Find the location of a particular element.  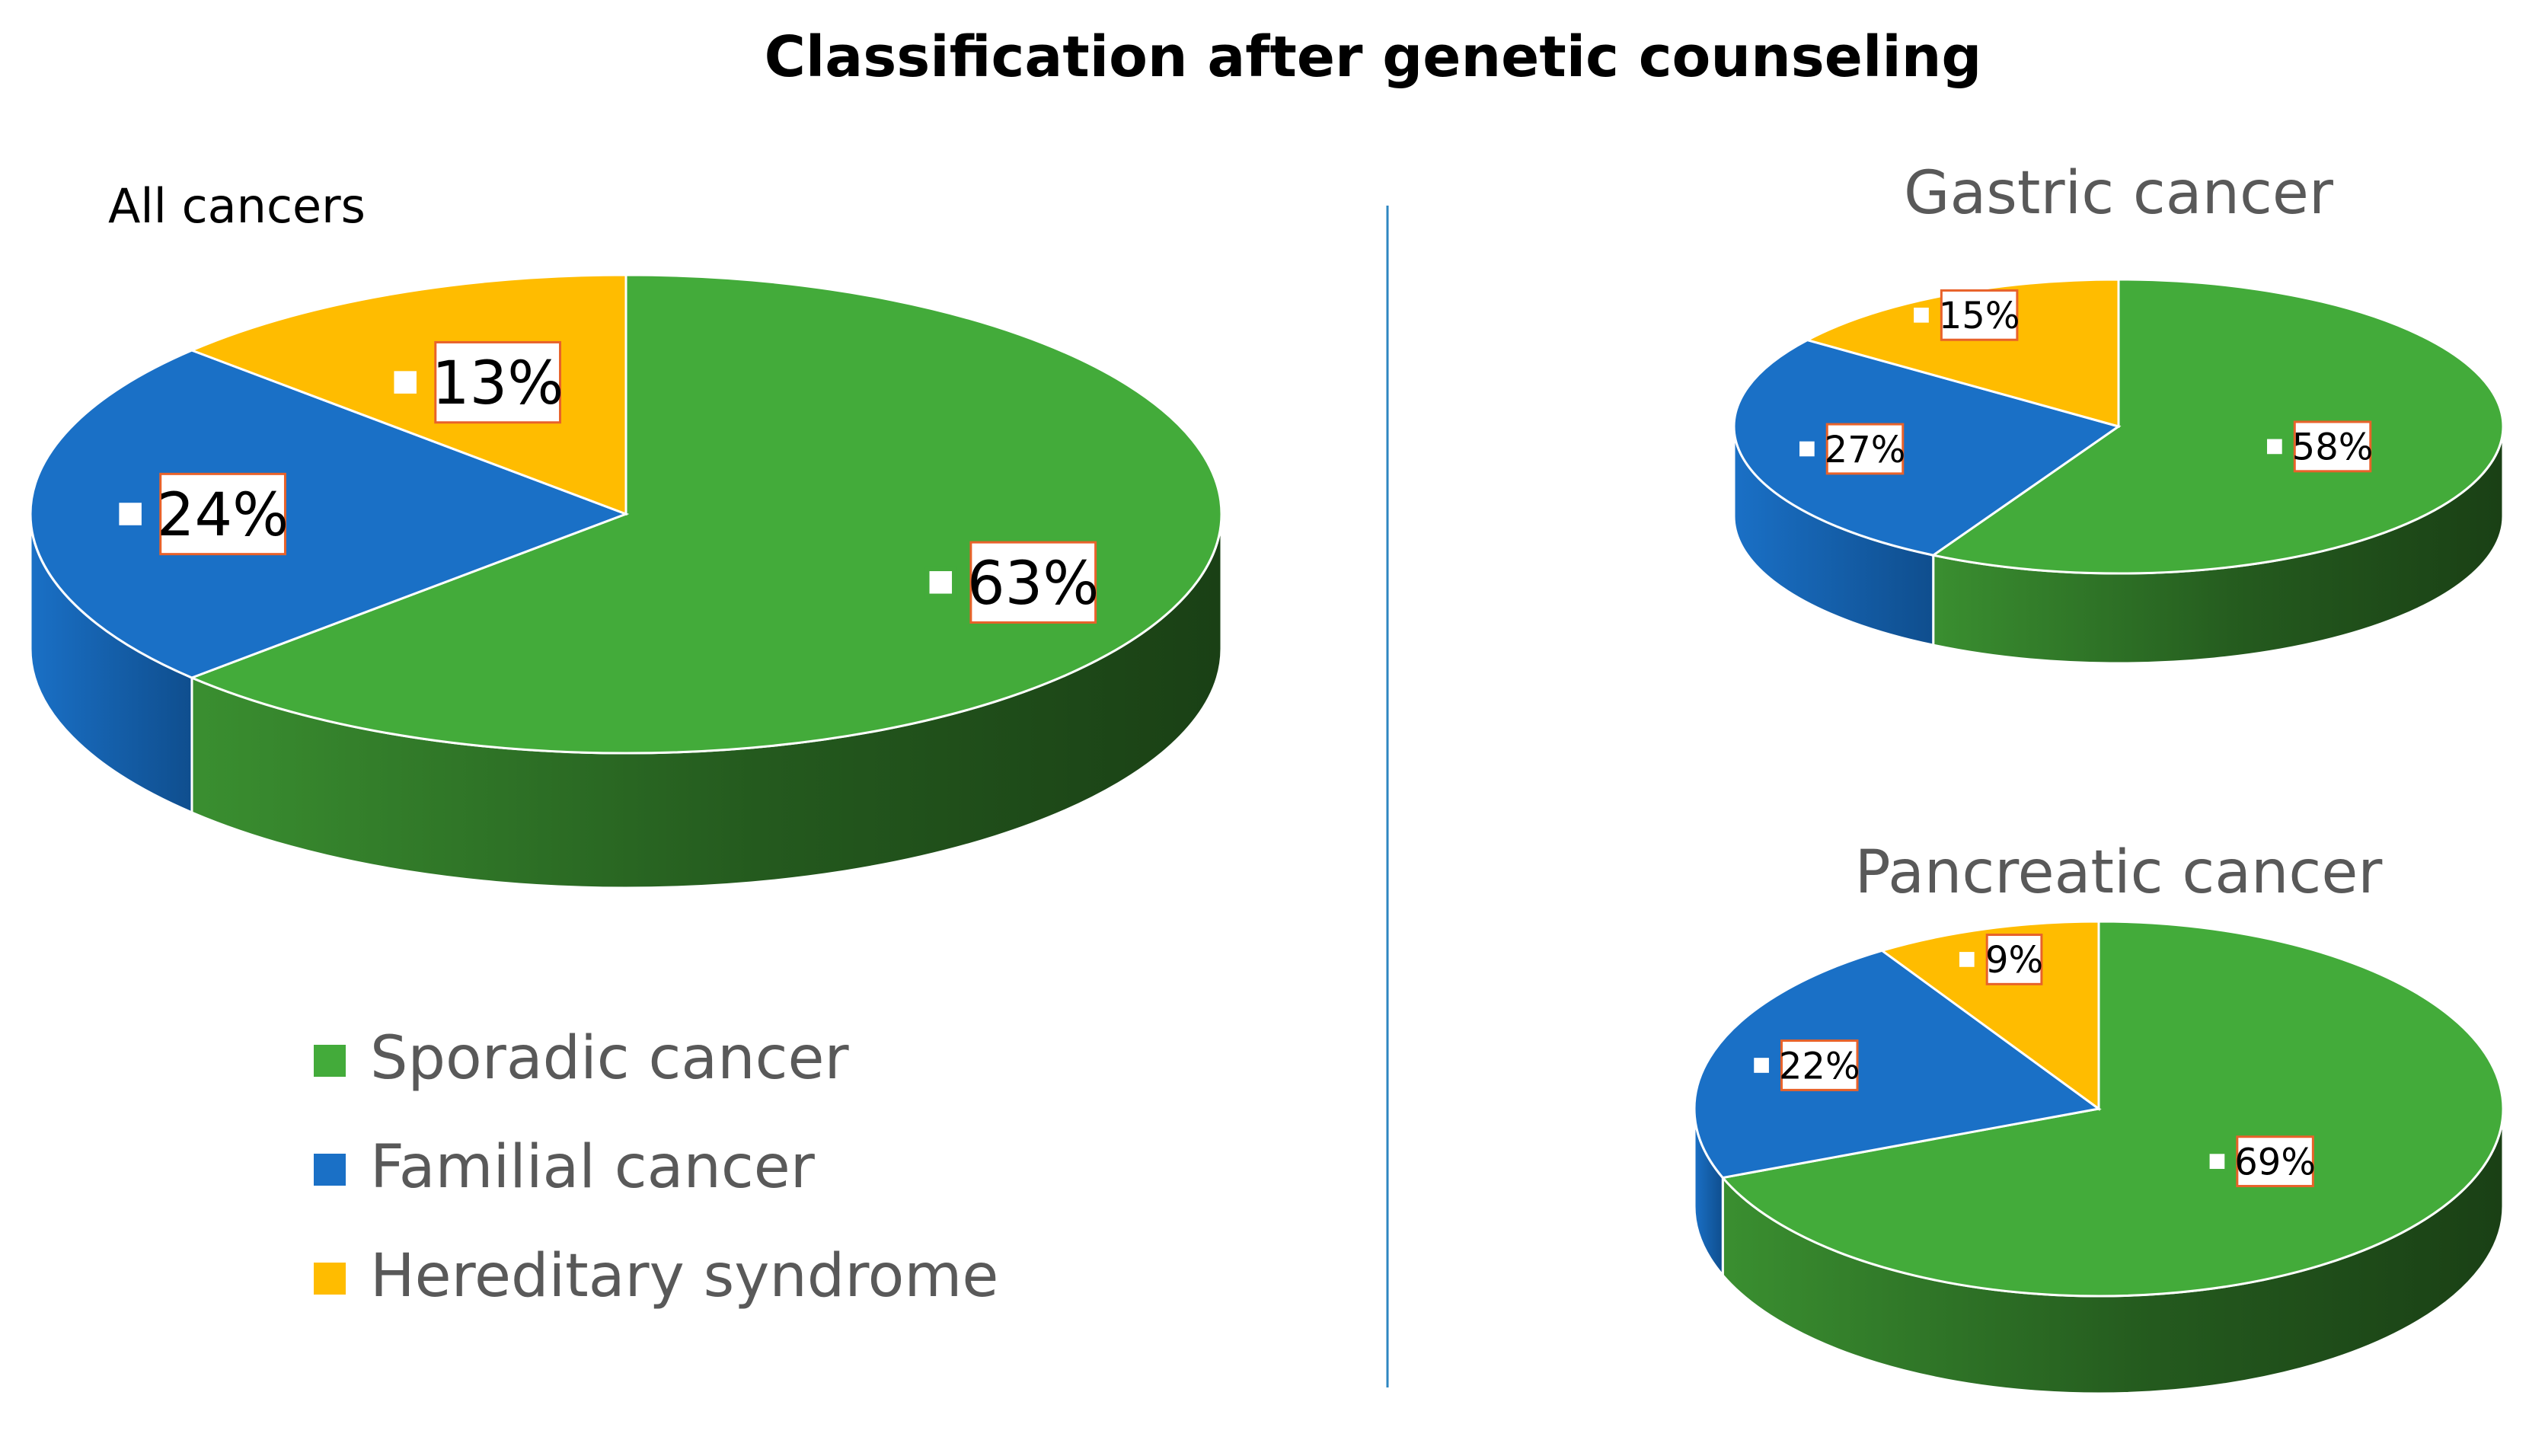

legend-item-familial: Familial cancer is located at coordinates (565, 1167).